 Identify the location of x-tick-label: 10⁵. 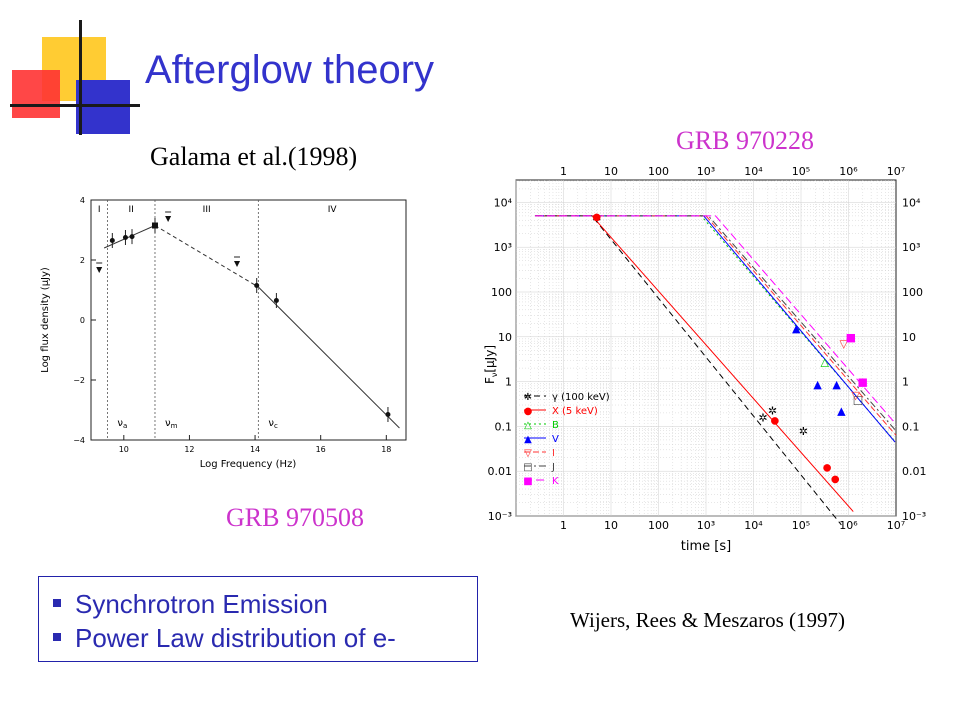
(801, 525).